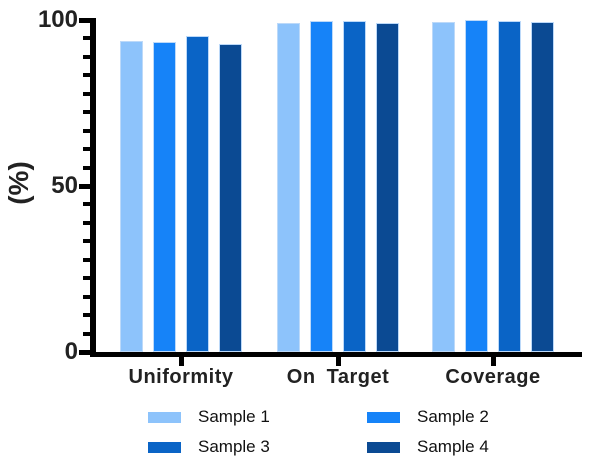 The width and height of the screenshot is (600, 471). I want to click on legend-item-sample-2: Sample 2, so click(428, 417).